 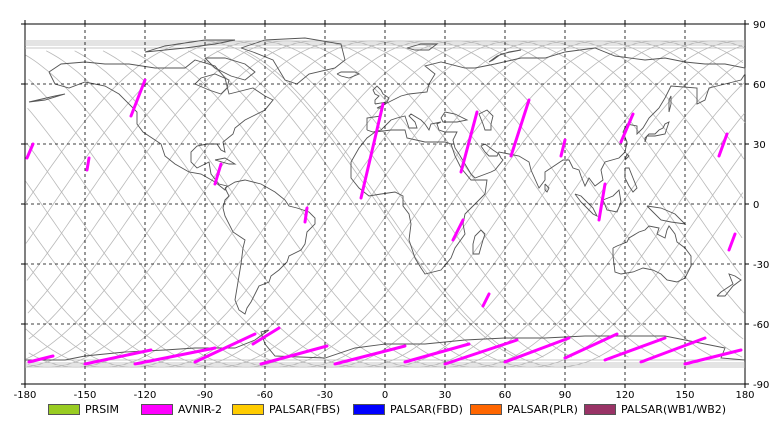 I want to click on coastline-new-zealand, so click(x=729, y=285).